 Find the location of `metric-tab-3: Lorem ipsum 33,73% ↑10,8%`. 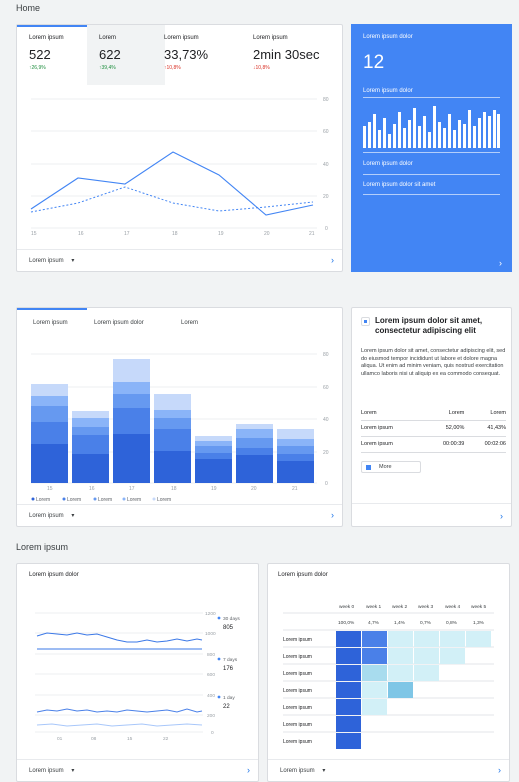

metric-tab-3: Lorem ipsum 33,73% ↑10,8% is located at coordinates (186, 53).